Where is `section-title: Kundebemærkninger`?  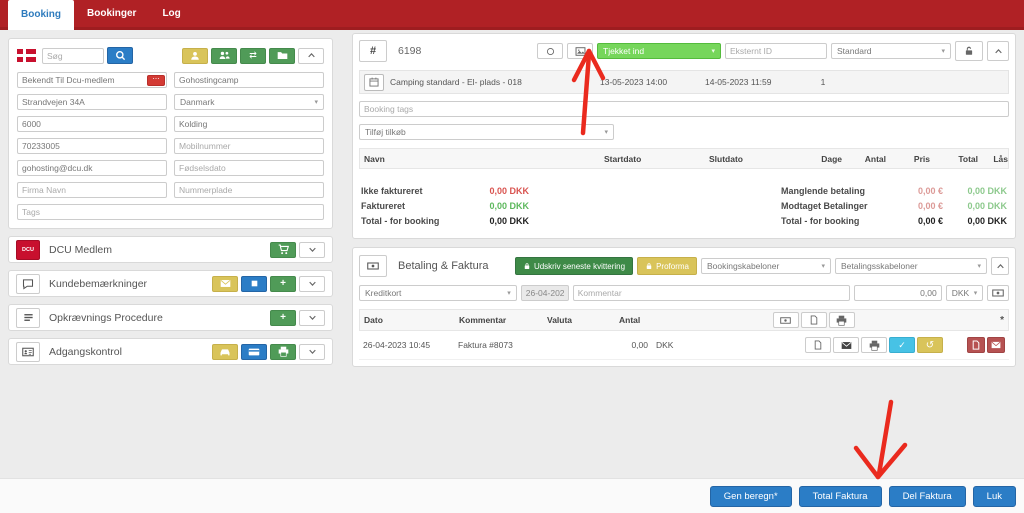
section-title: Kundebemærkninger is located at coordinates (98, 283).